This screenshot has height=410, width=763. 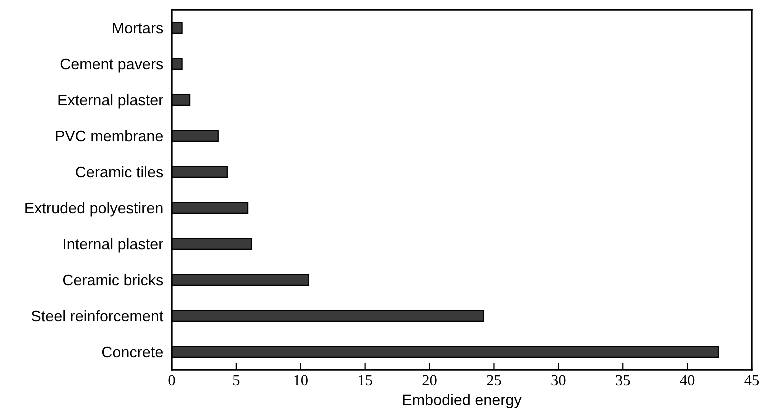 I want to click on y-tick-label: Mortars, so click(x=138, y=28).